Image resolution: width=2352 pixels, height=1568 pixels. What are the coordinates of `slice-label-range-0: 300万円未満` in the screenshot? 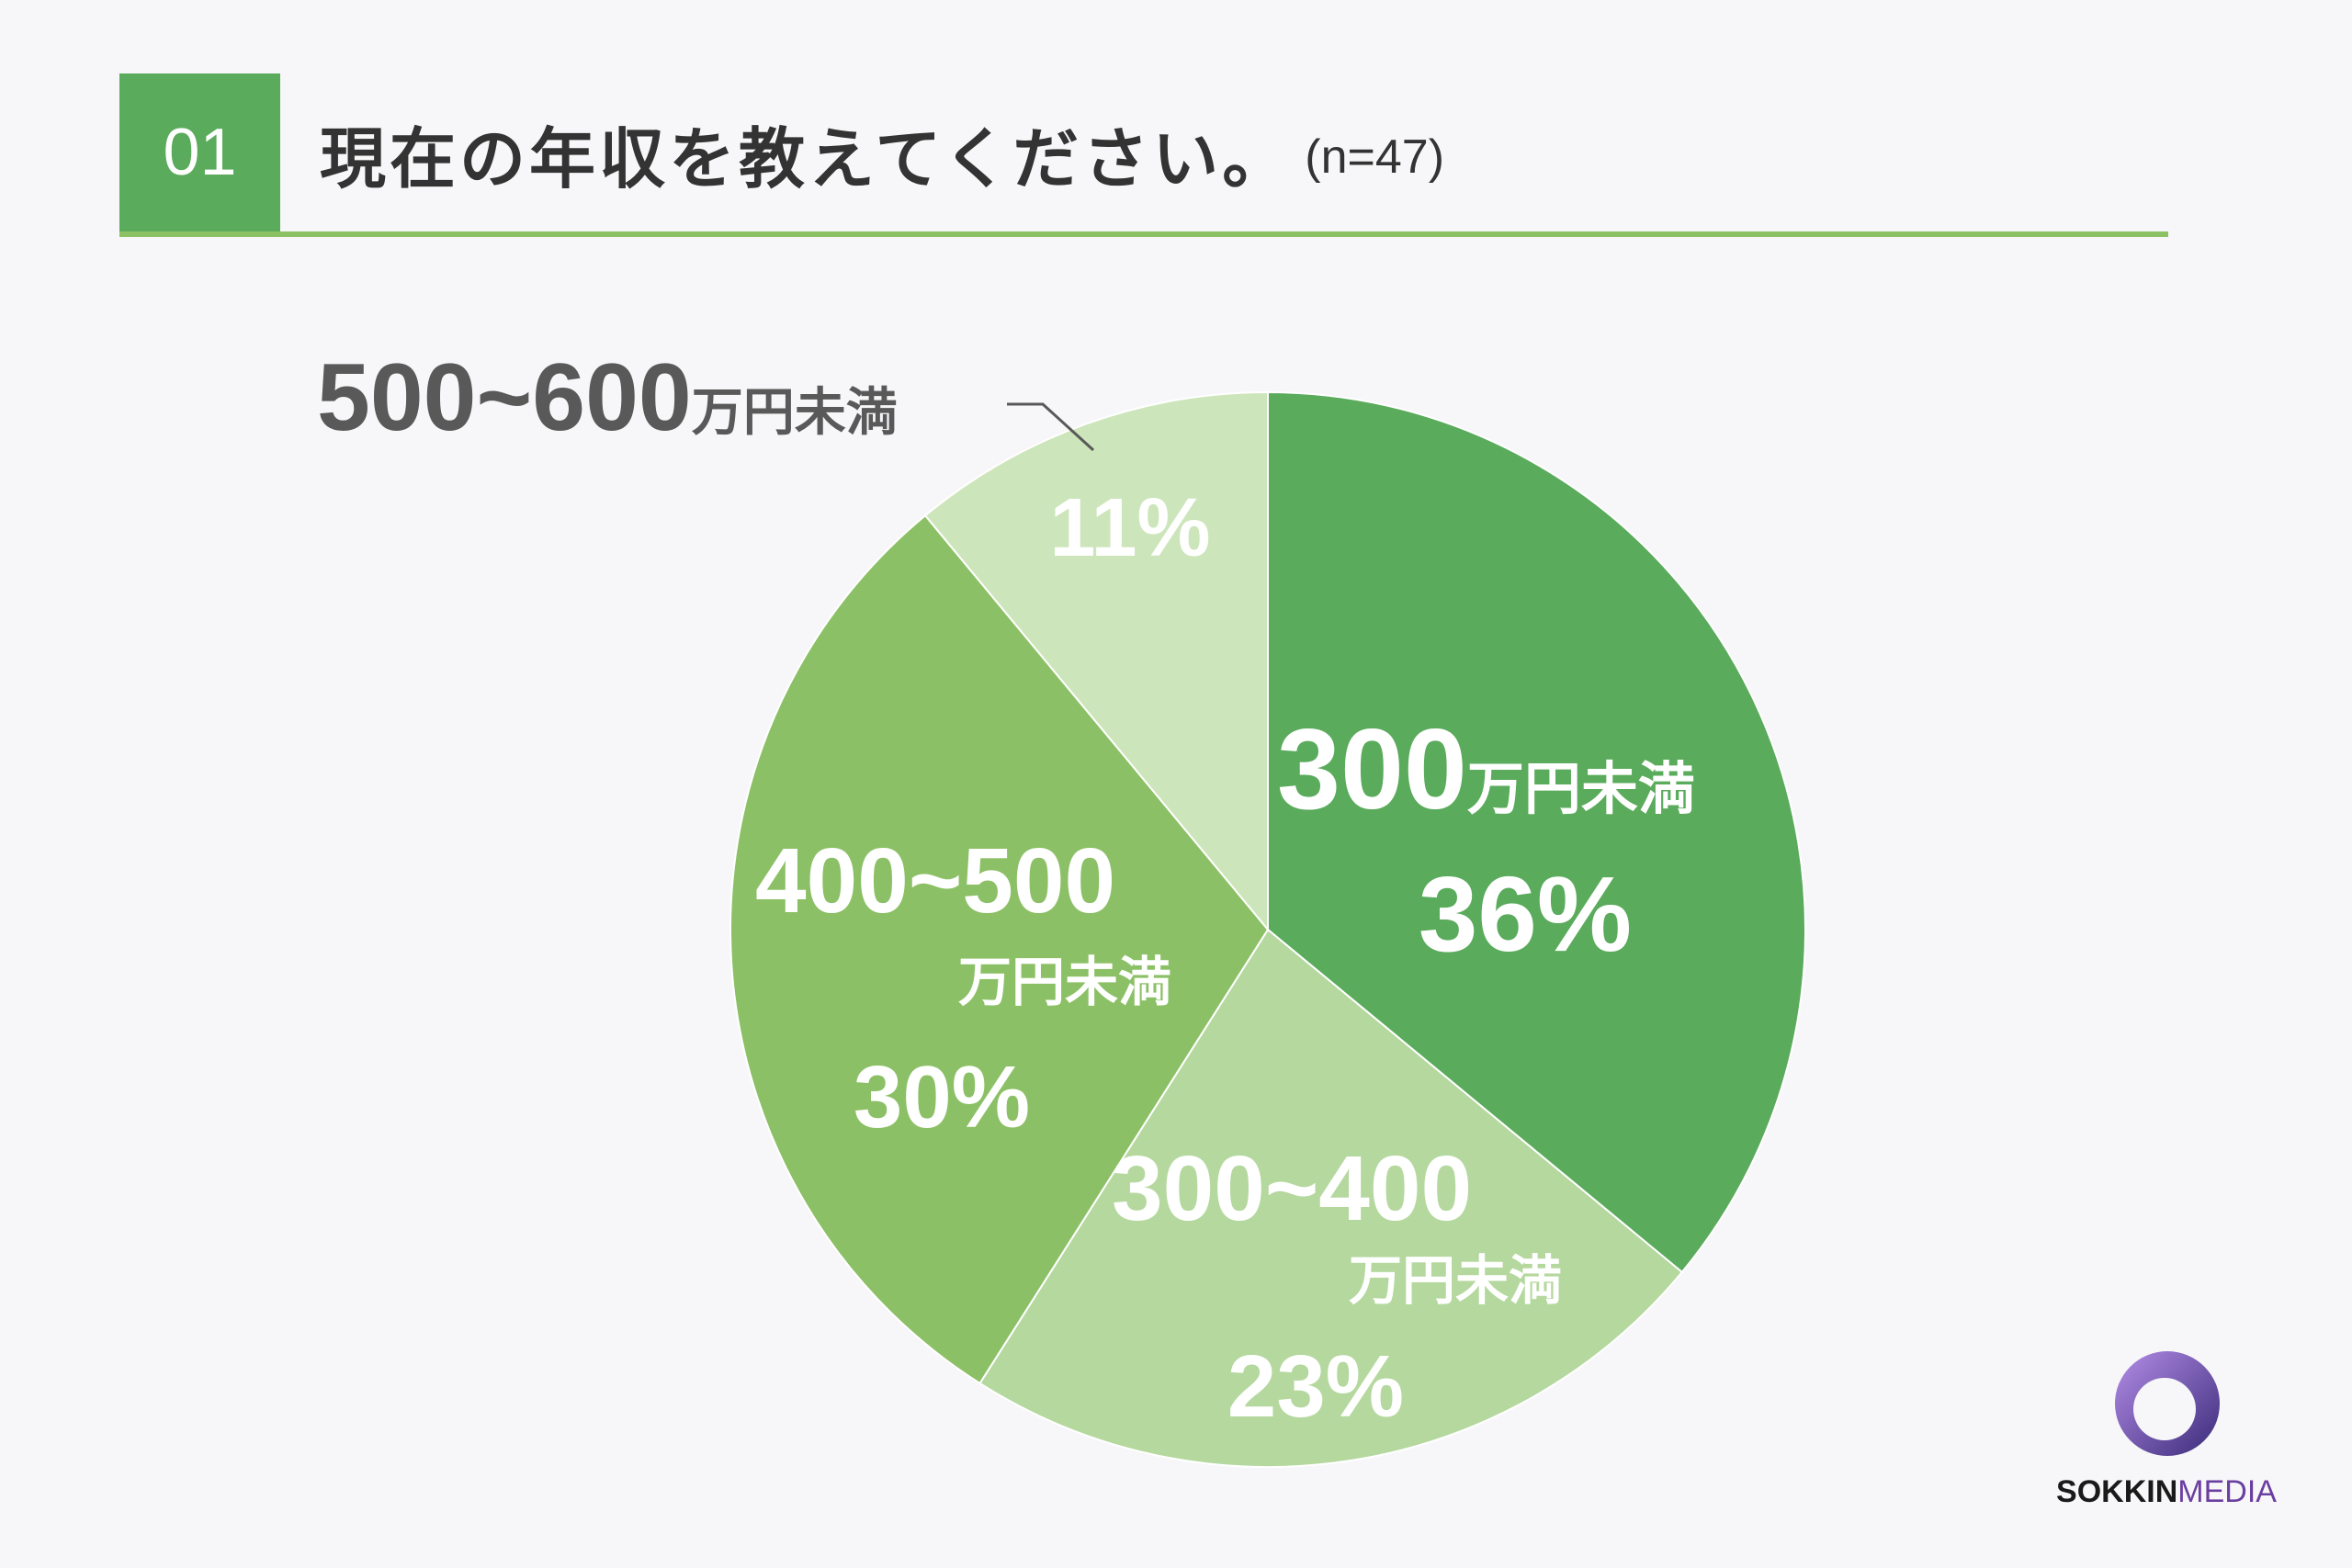 It's located at (1486, 769).